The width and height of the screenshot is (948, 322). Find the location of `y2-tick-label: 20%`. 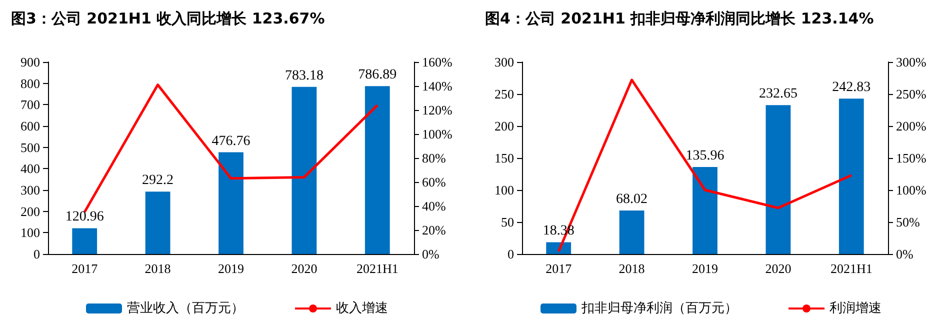

y2-tick-label: 20% is located at coordinates (434, 230).